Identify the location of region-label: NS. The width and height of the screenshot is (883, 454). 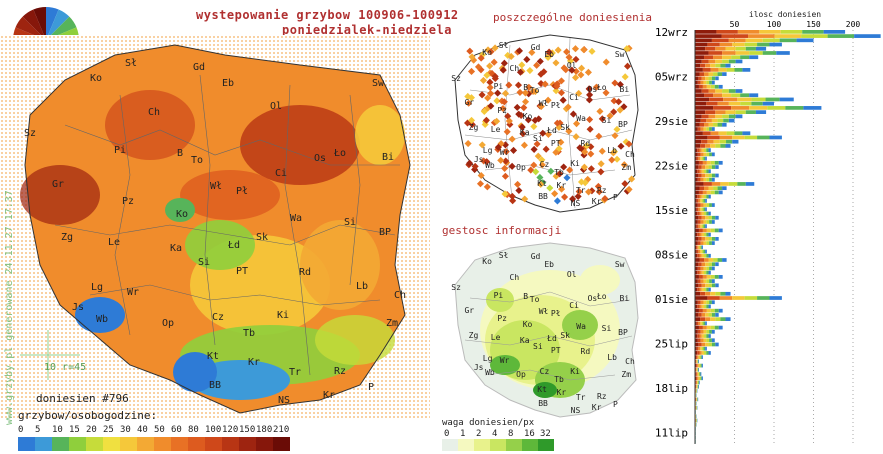
(284, 400).